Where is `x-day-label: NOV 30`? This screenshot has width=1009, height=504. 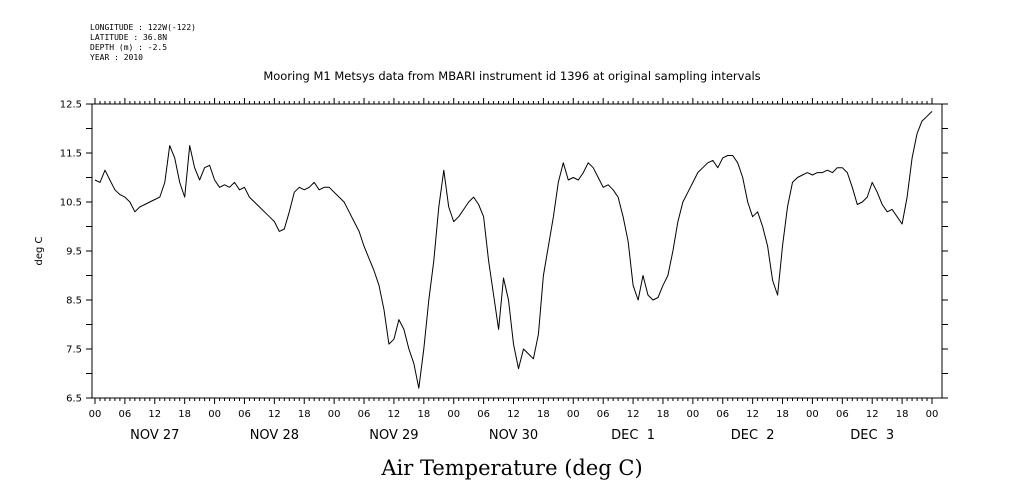 x-day-label: NOV 30 is located at coordinates (513, 435).